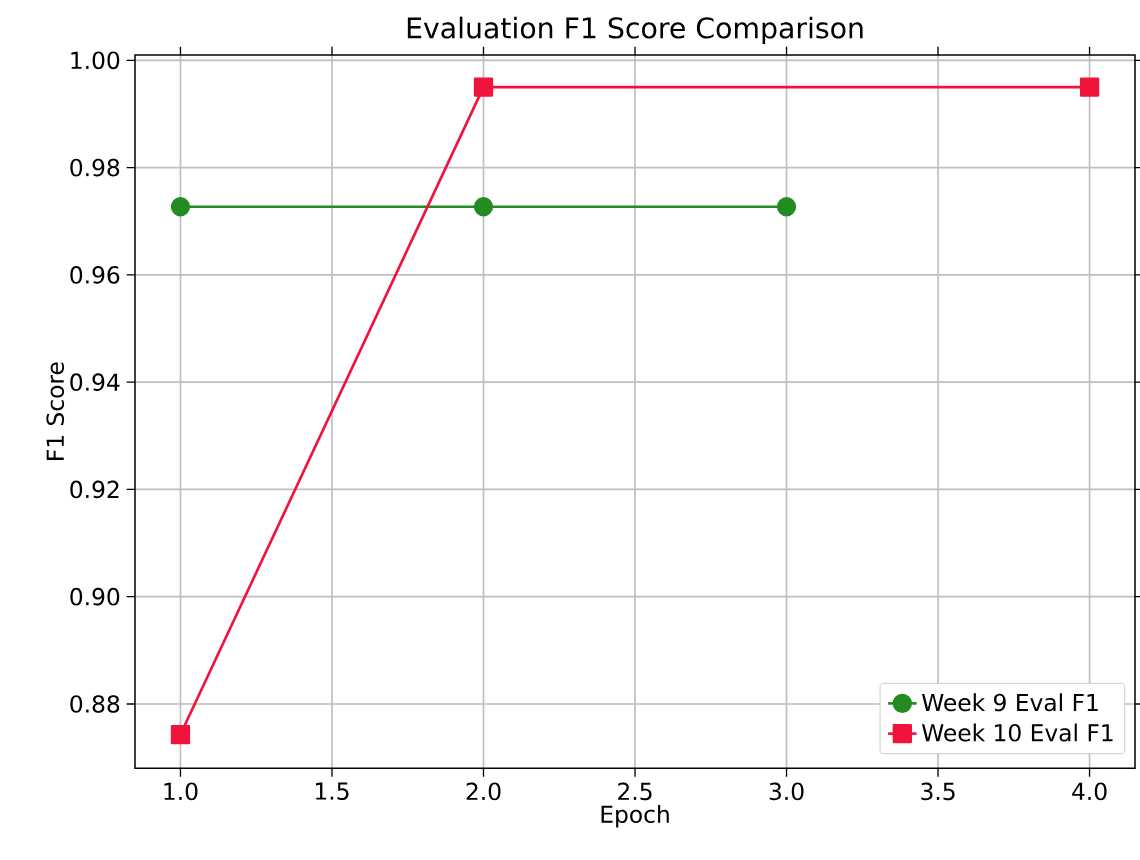  Describe the element at coordinates (181, 791) in the screenshot. I see `x-tick-label: 1.0` at that location.